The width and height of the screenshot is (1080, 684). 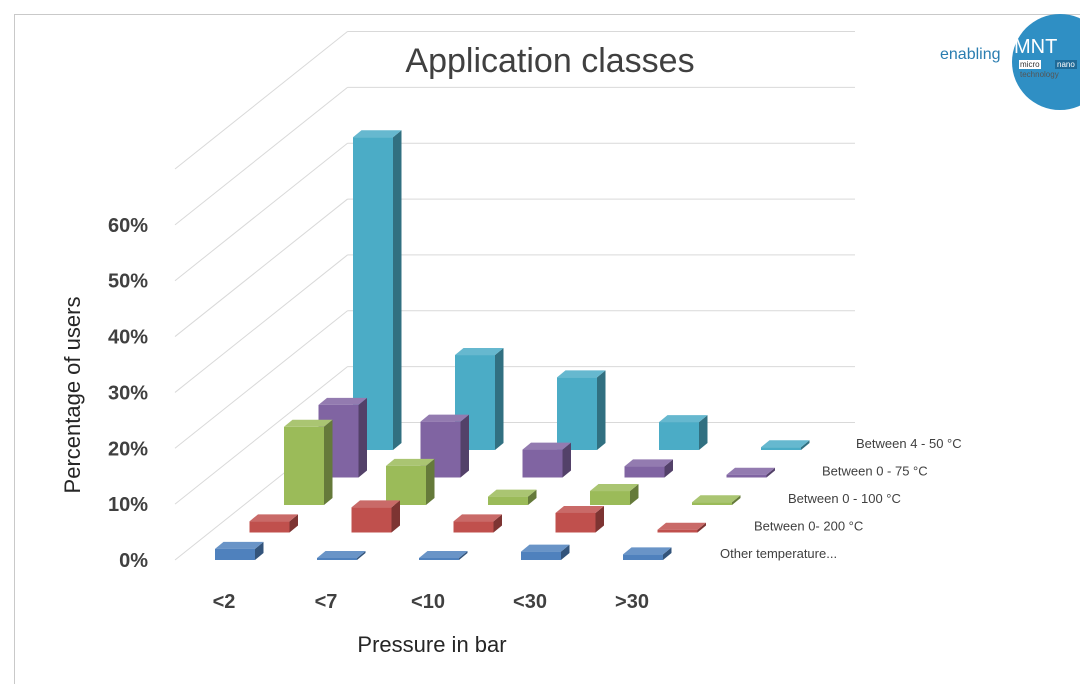 I want to click on y-tick-label: 0%, so click(x=133, y=561).